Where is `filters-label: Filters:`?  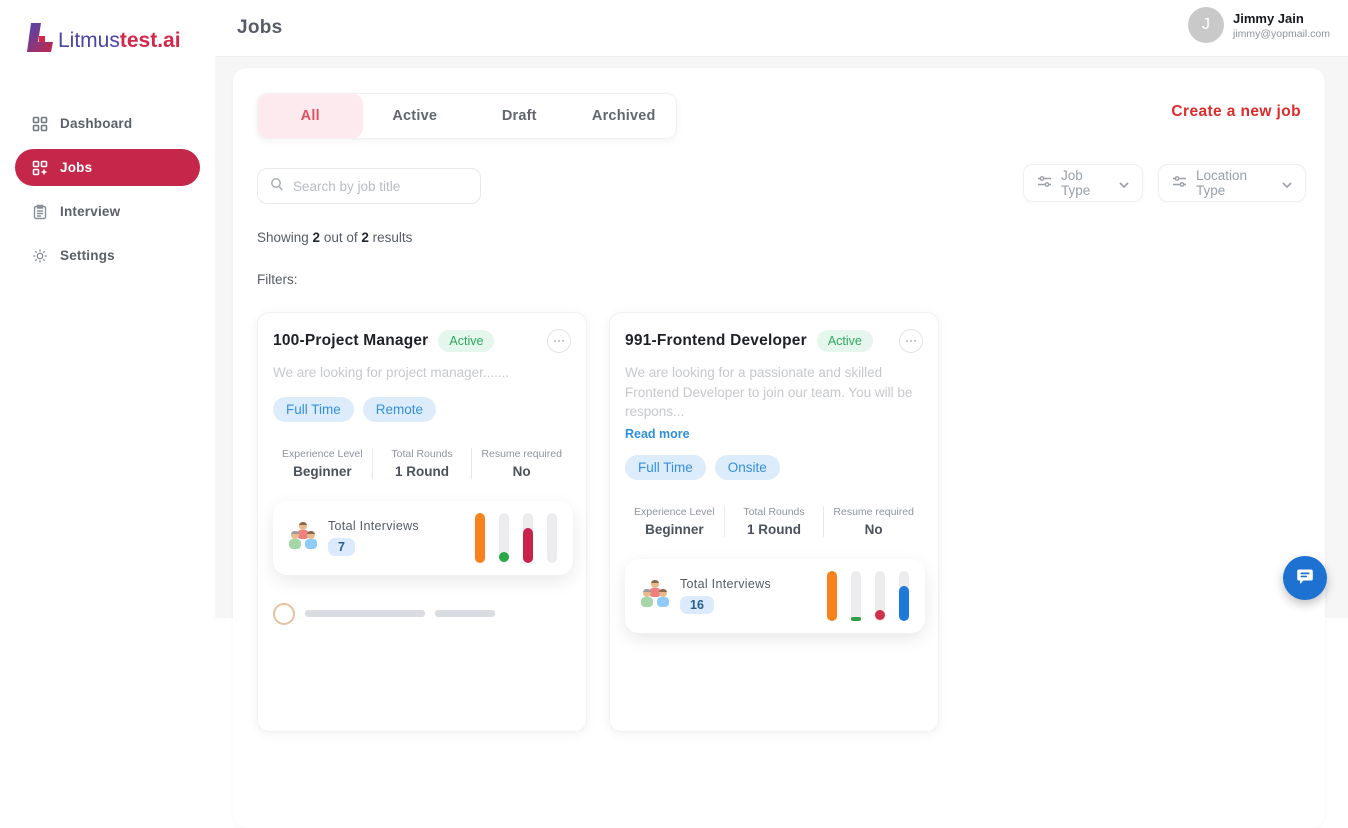 filters-label: Filters: is located at coordinates (277, 279).